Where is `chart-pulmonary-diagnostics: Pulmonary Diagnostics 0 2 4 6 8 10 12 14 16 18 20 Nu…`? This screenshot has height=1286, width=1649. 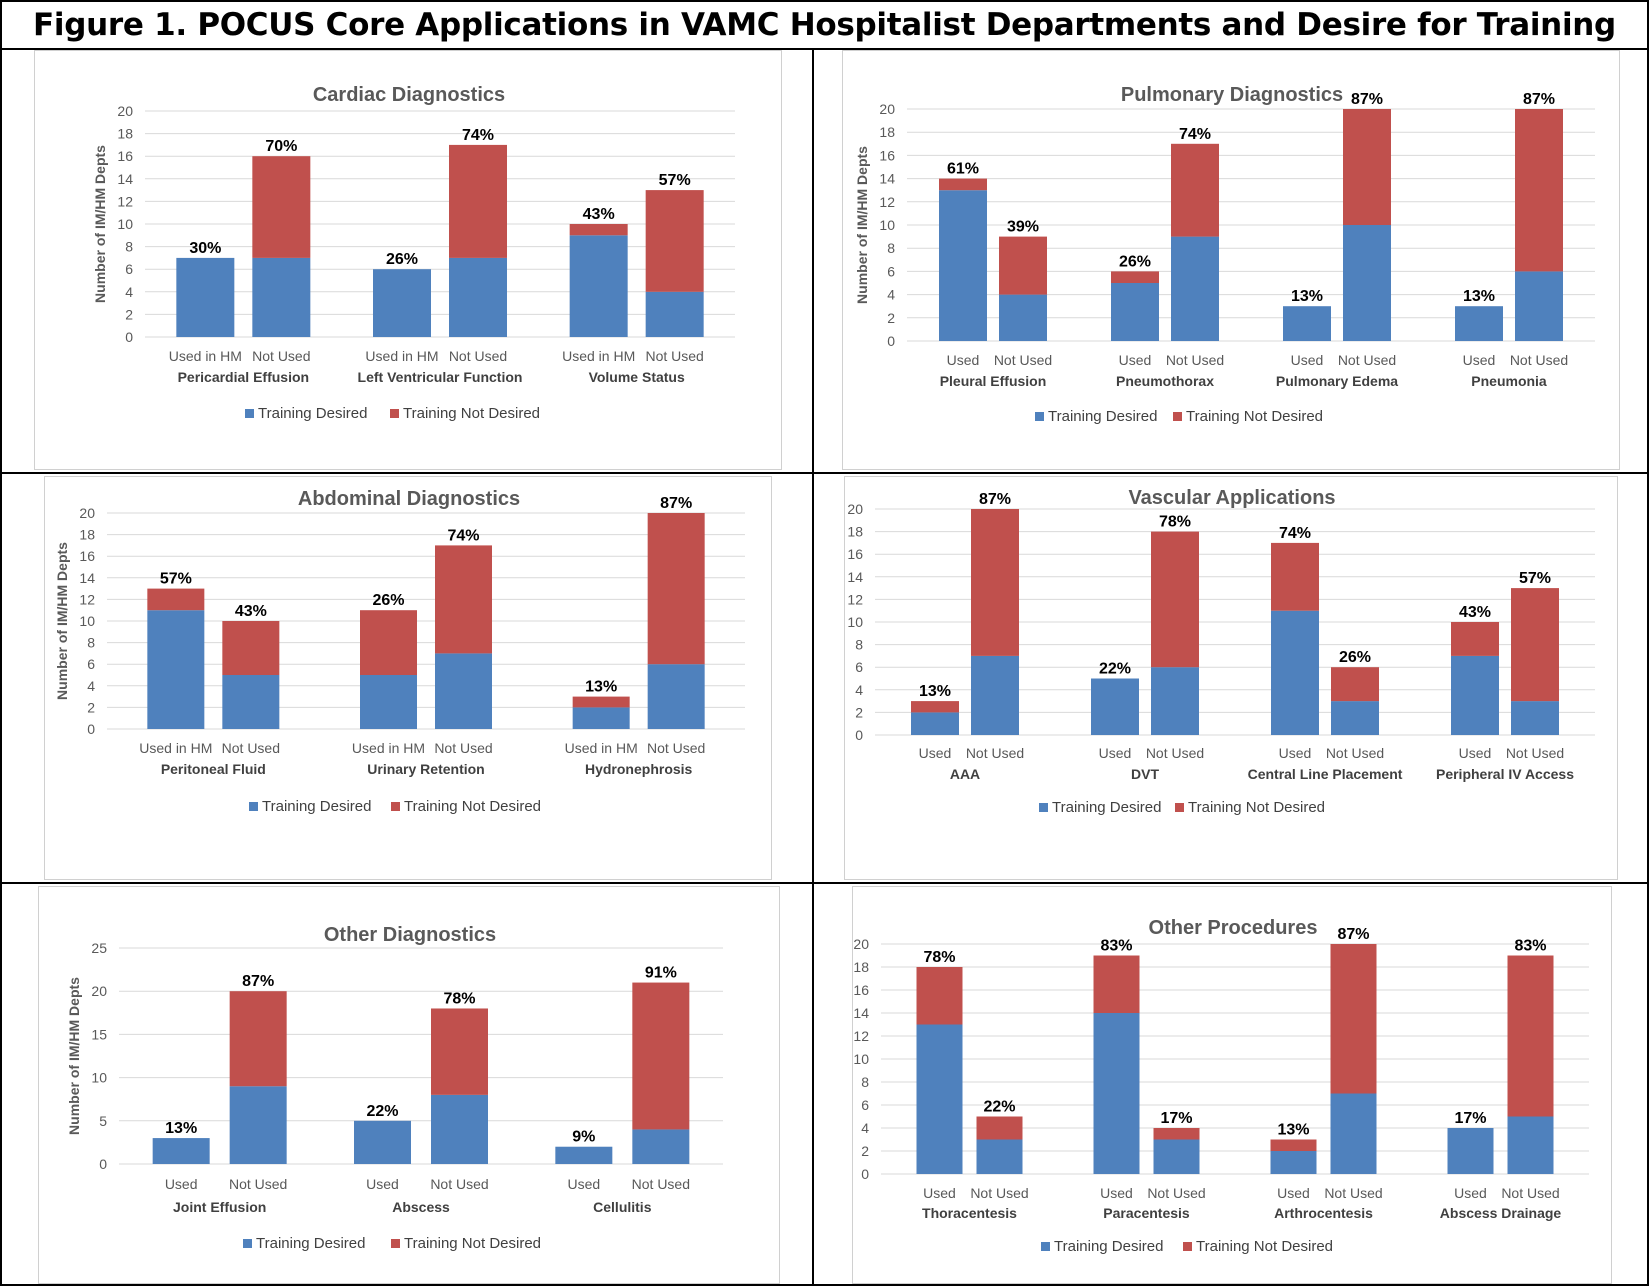
chart-pulmonary-diagnostics: Pulmonary Diagnostics 0 2 4 6 8 10 12 14 16 18 20 Nu… is located at coordinates (1224, 254).